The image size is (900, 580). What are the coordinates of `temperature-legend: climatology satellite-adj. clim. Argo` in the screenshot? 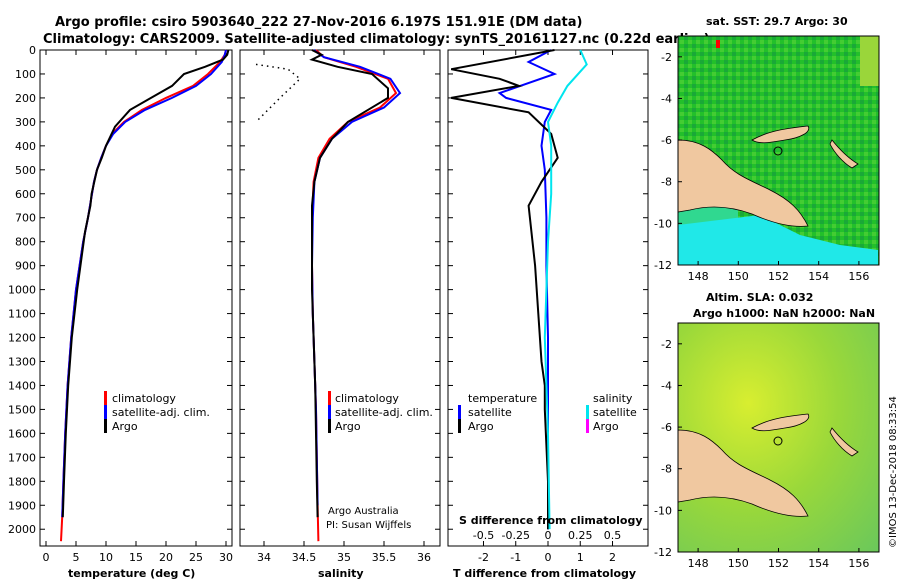 It's located at (157, 412).